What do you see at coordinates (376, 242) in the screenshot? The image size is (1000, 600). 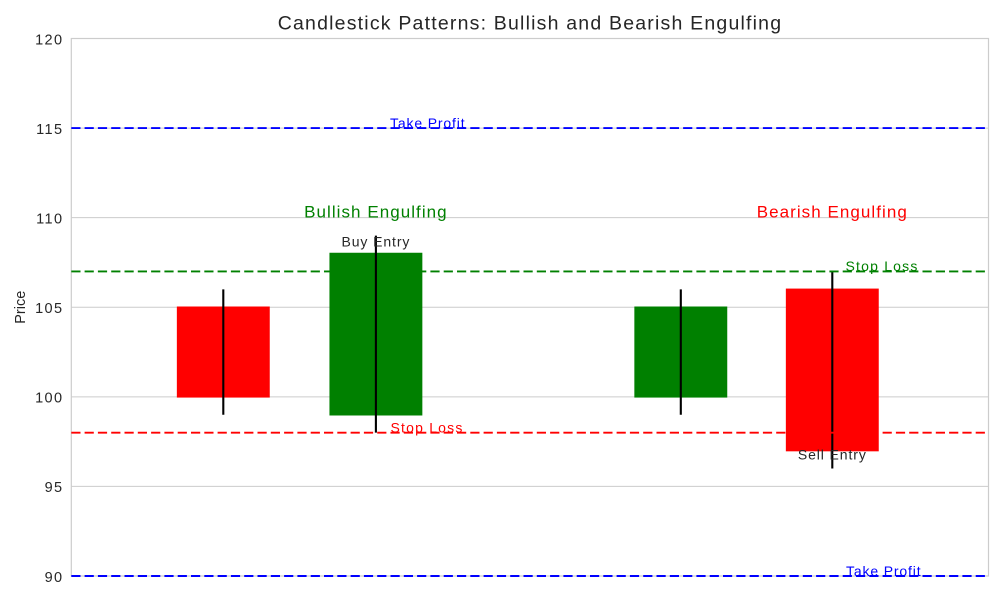 I see `svg-text: Buy Entry` at bounding box center [376, 242].